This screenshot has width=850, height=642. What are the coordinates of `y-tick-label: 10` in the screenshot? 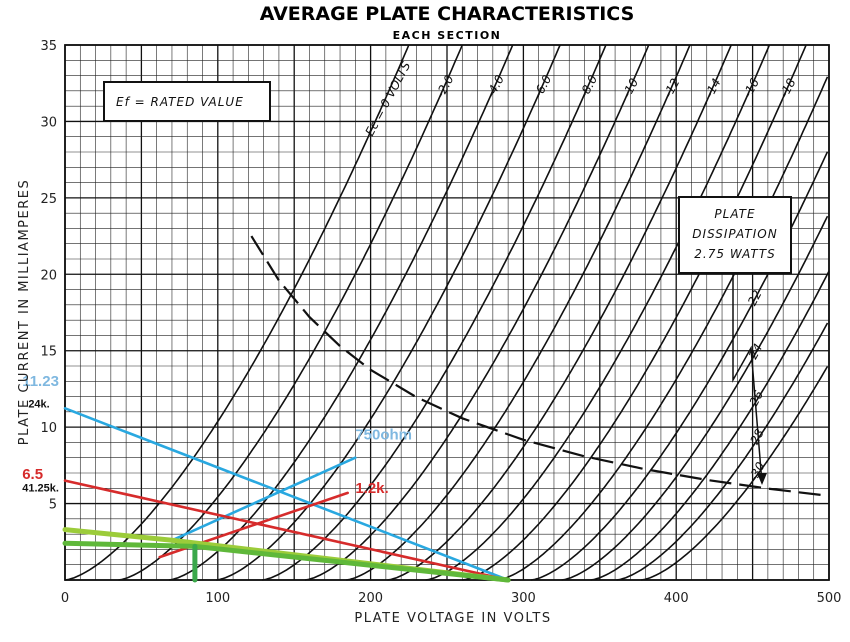 It's located at (48, 428).